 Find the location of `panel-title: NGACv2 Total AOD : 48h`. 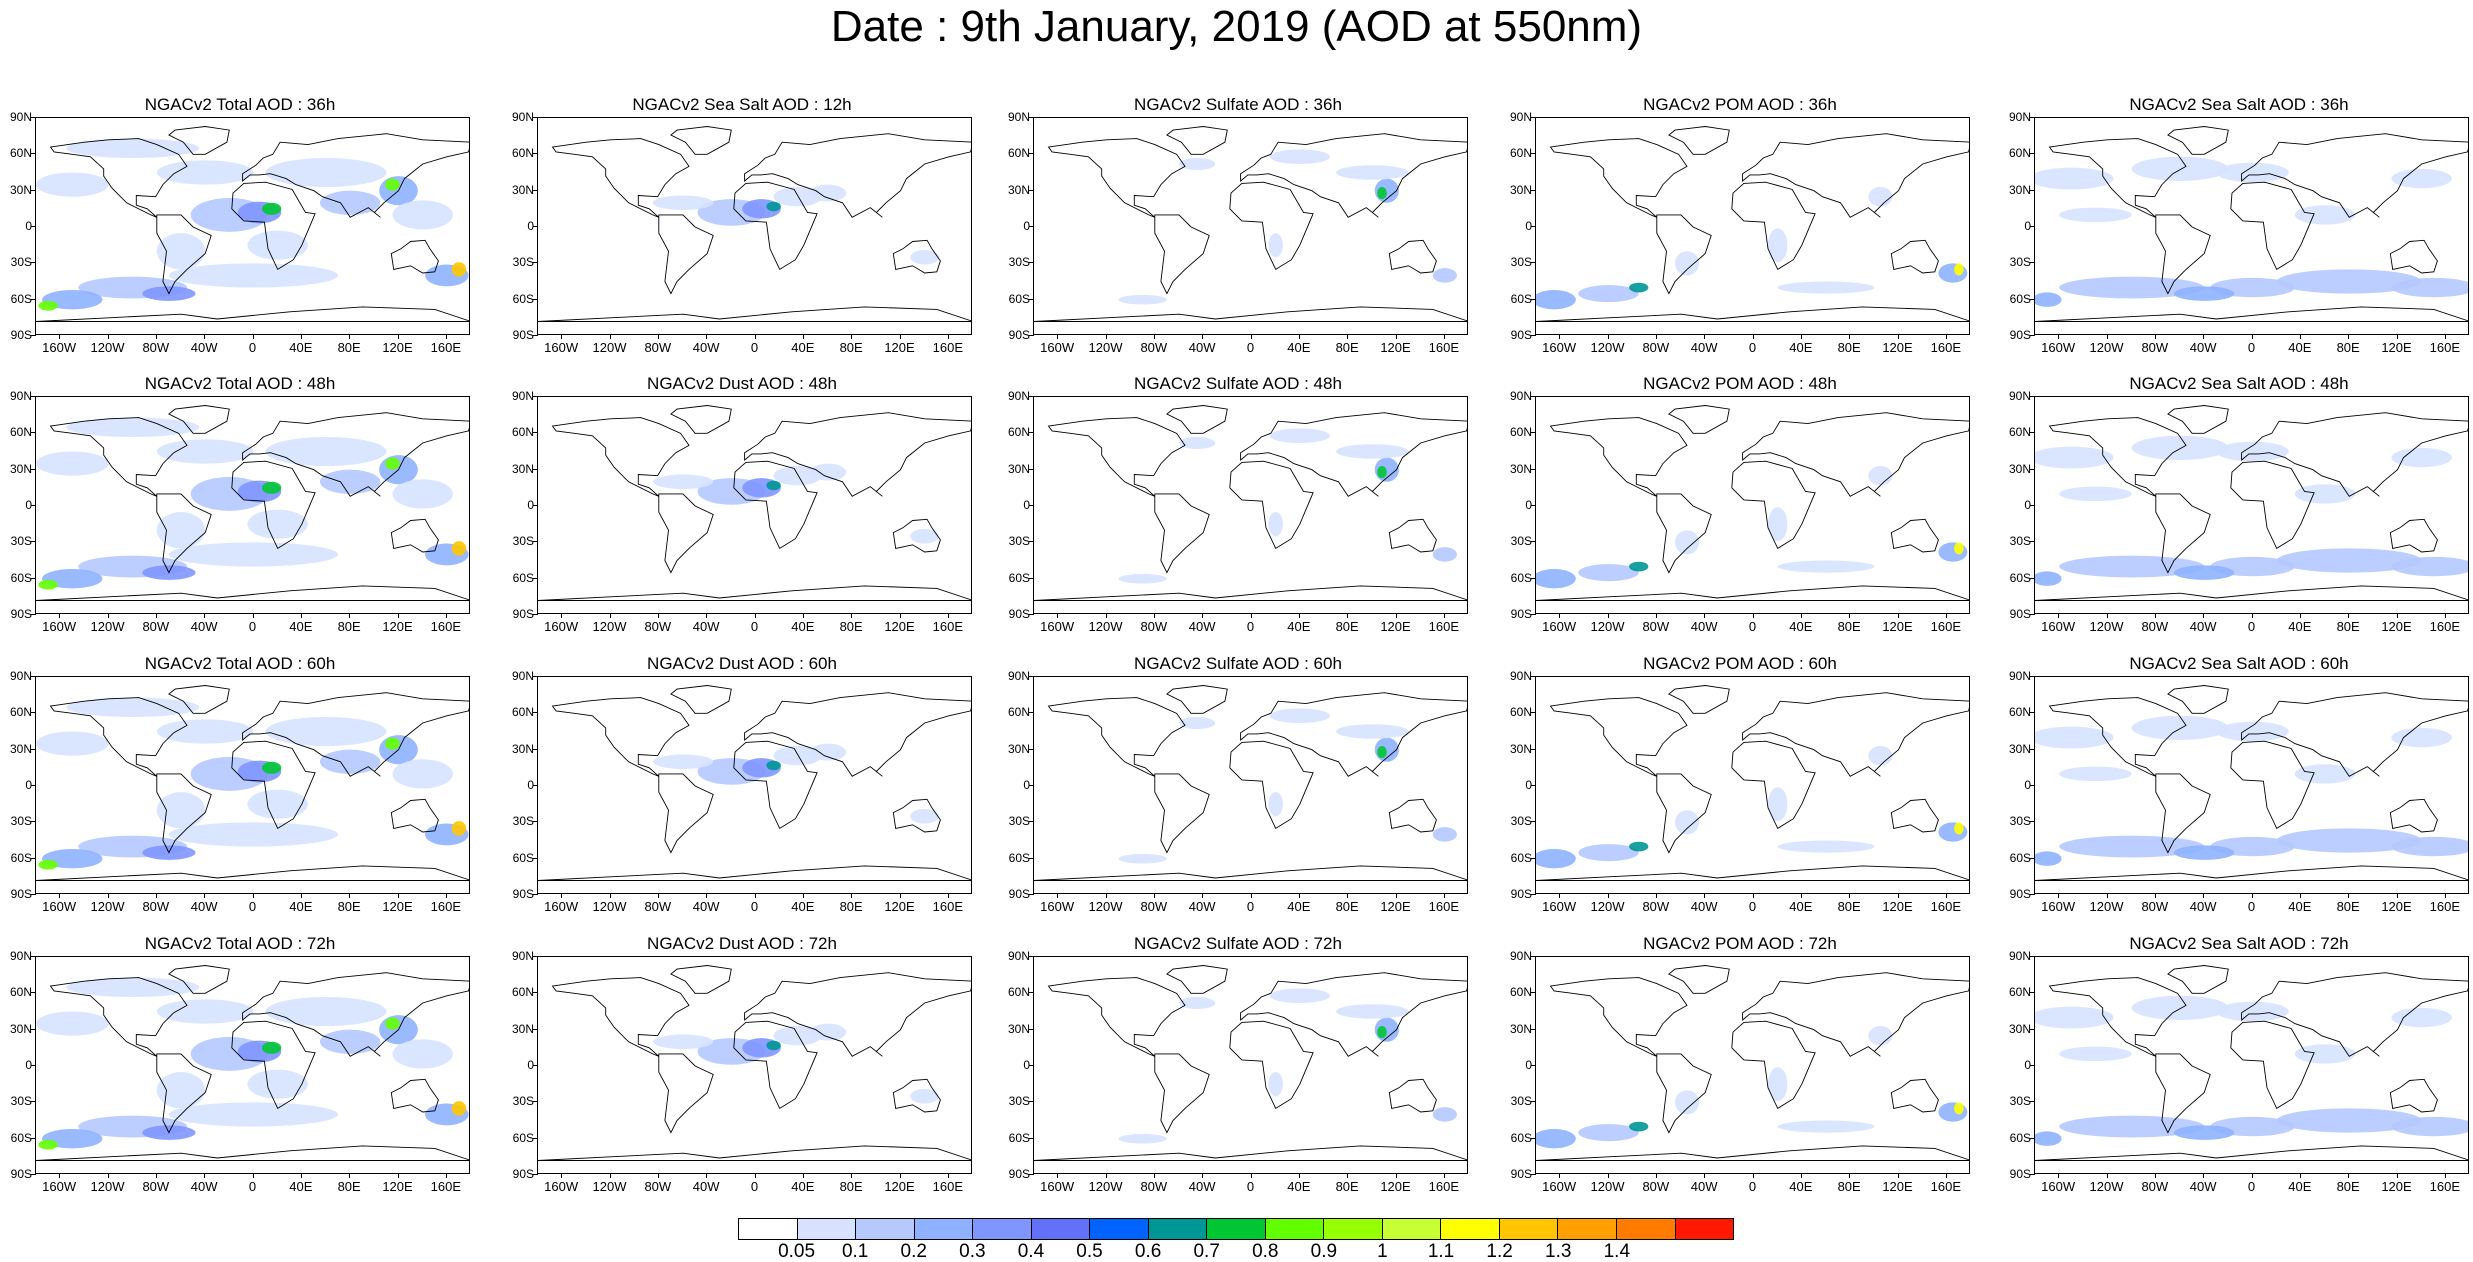

panel-title: NGACv2 Total AOD : 48h is located at coordinates (240, 383).